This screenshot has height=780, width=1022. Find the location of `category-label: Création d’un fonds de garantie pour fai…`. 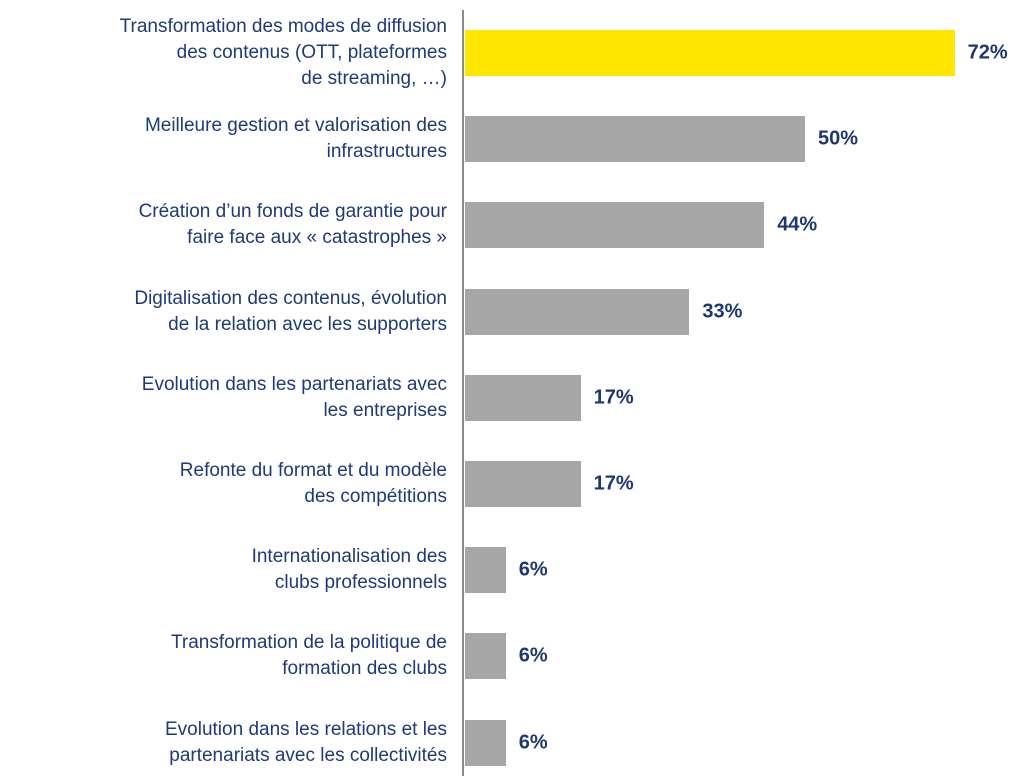

category-label: Création d’un fonds de garantie pour fai… is located at coordinates (292, 225).